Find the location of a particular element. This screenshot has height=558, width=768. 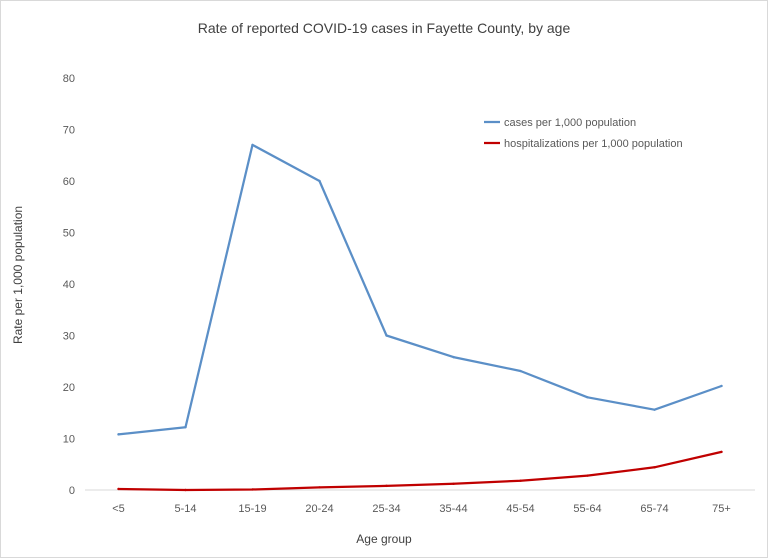

y-tick-label: 60 is located at coordinates (69, 182).